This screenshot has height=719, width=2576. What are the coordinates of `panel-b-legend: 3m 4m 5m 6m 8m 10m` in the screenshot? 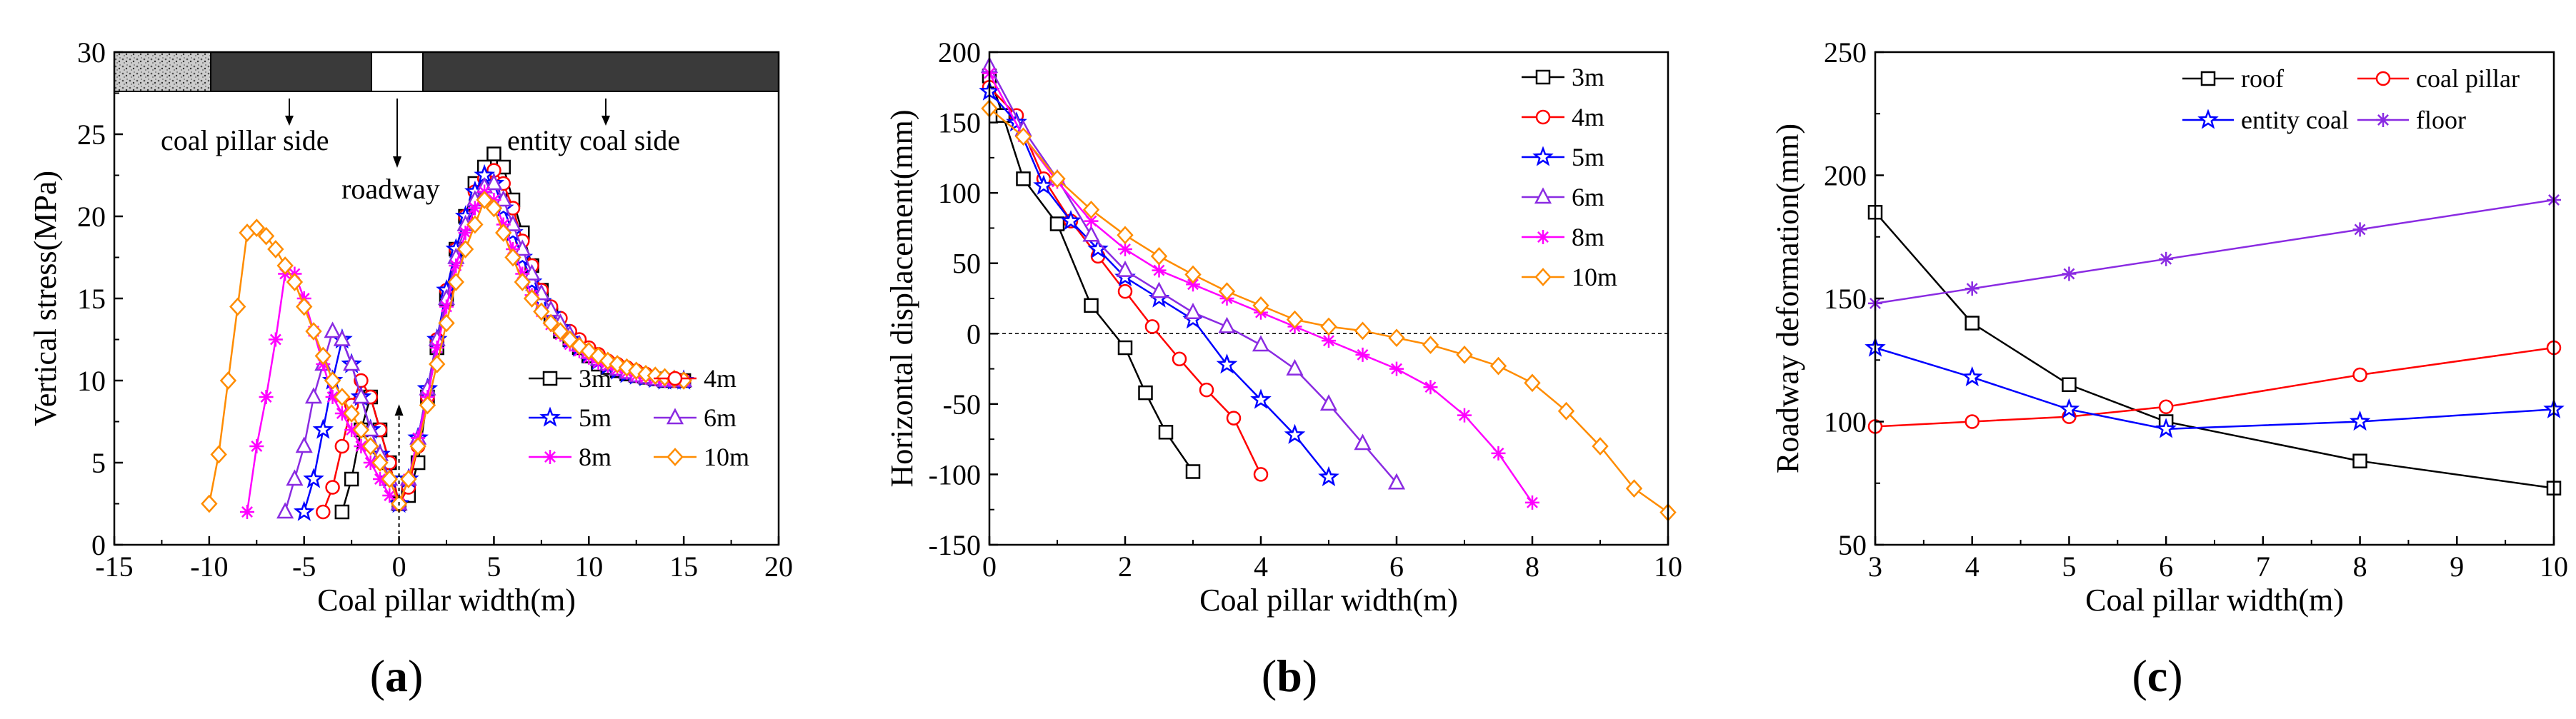 It's located at (1570, 177).